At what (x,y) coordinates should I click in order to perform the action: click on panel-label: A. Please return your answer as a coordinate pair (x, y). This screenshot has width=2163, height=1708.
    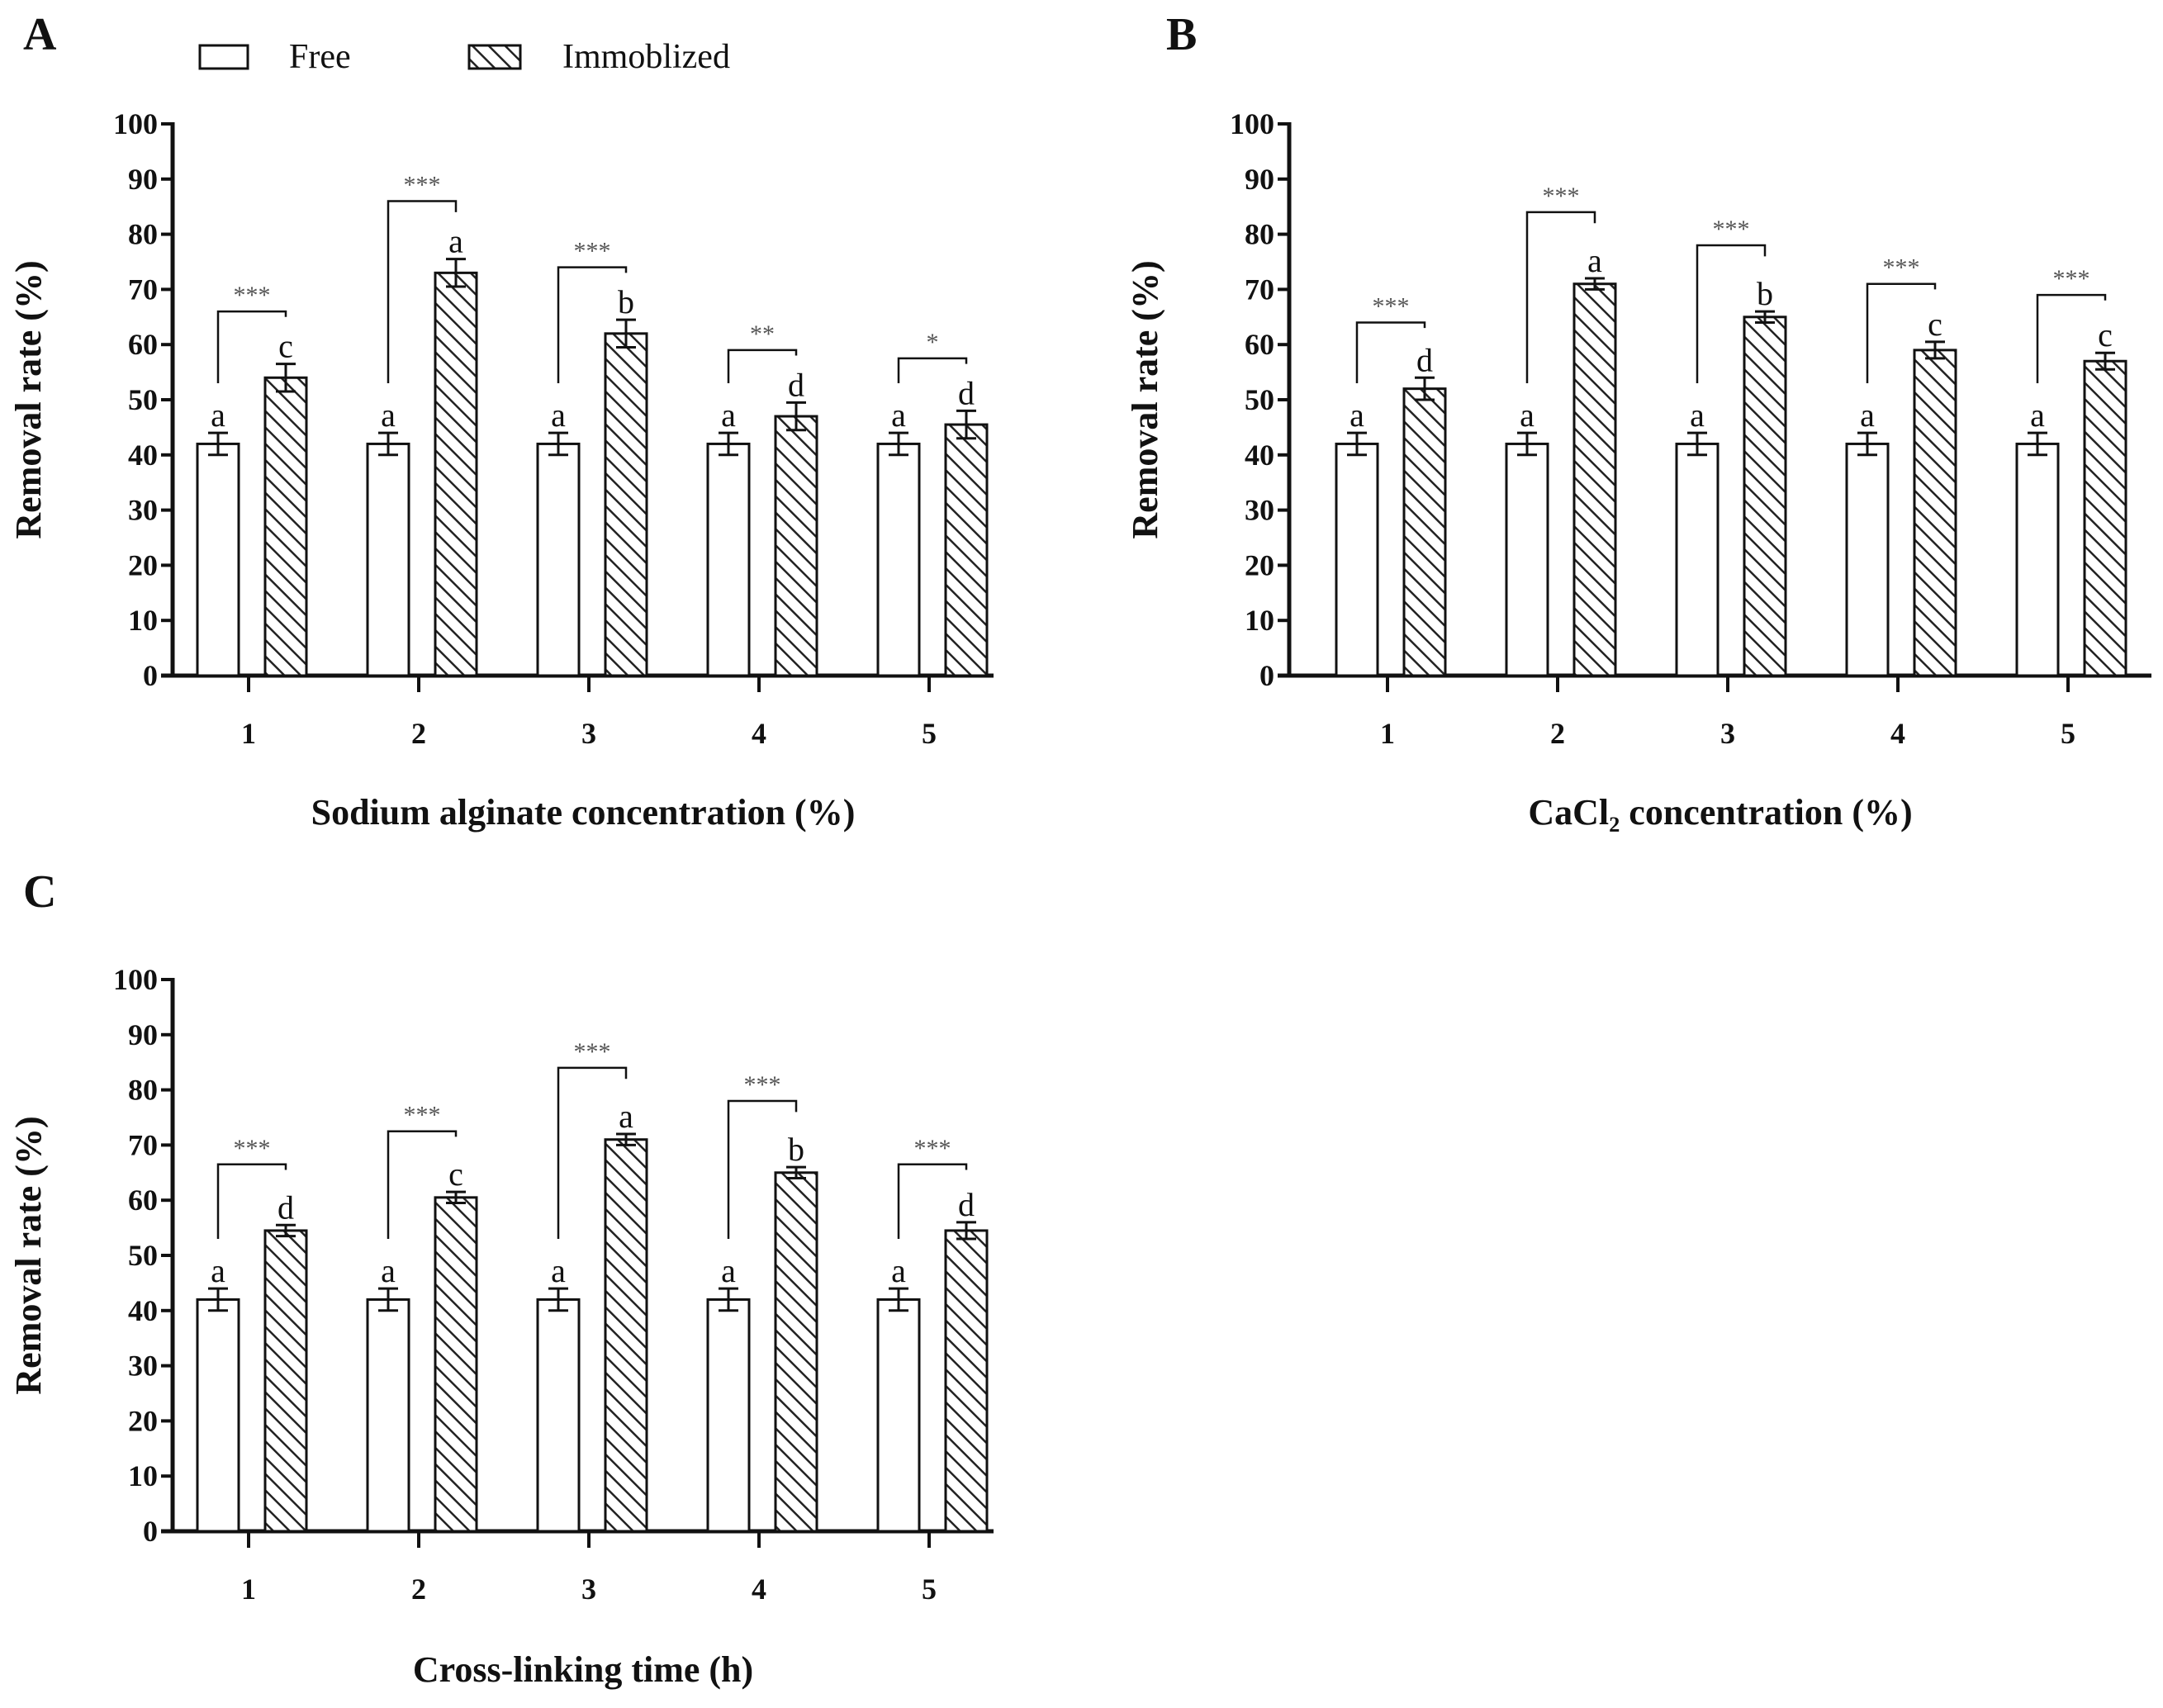
    Looking at the image, I should click on (40, 34).